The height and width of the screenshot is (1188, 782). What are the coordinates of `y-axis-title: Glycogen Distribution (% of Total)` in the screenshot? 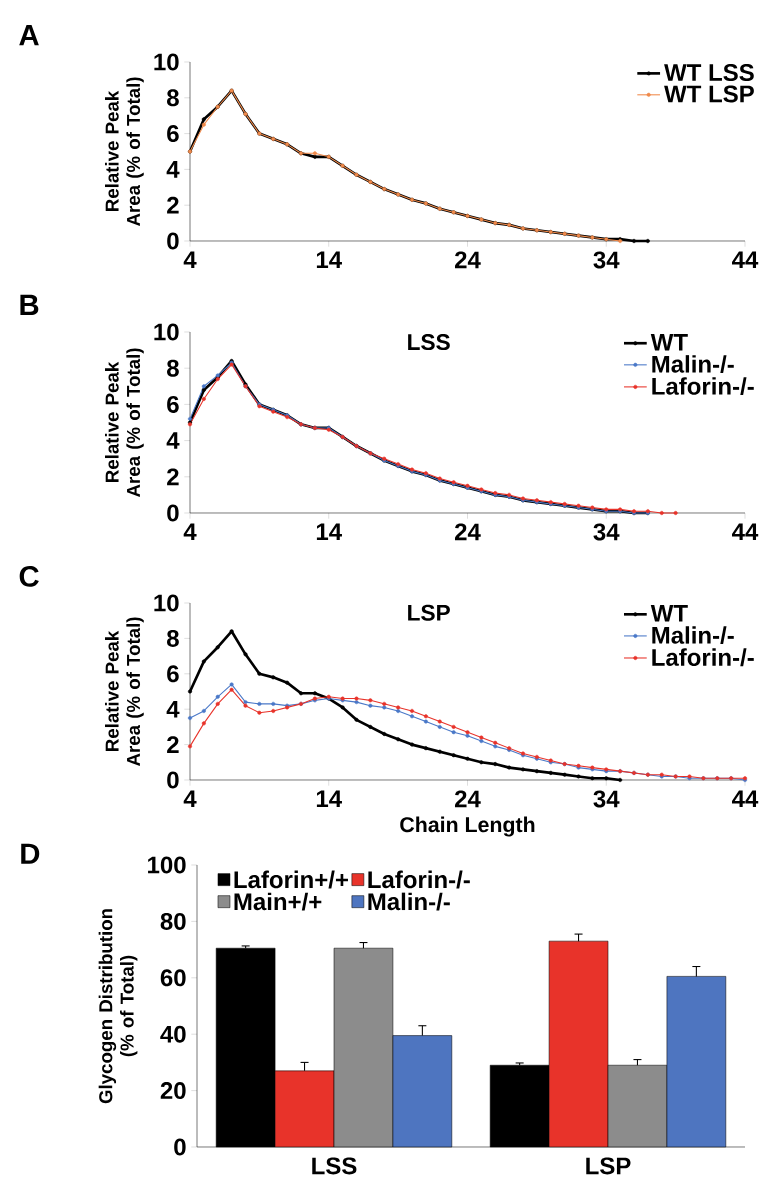 It's located at (118, 1006).